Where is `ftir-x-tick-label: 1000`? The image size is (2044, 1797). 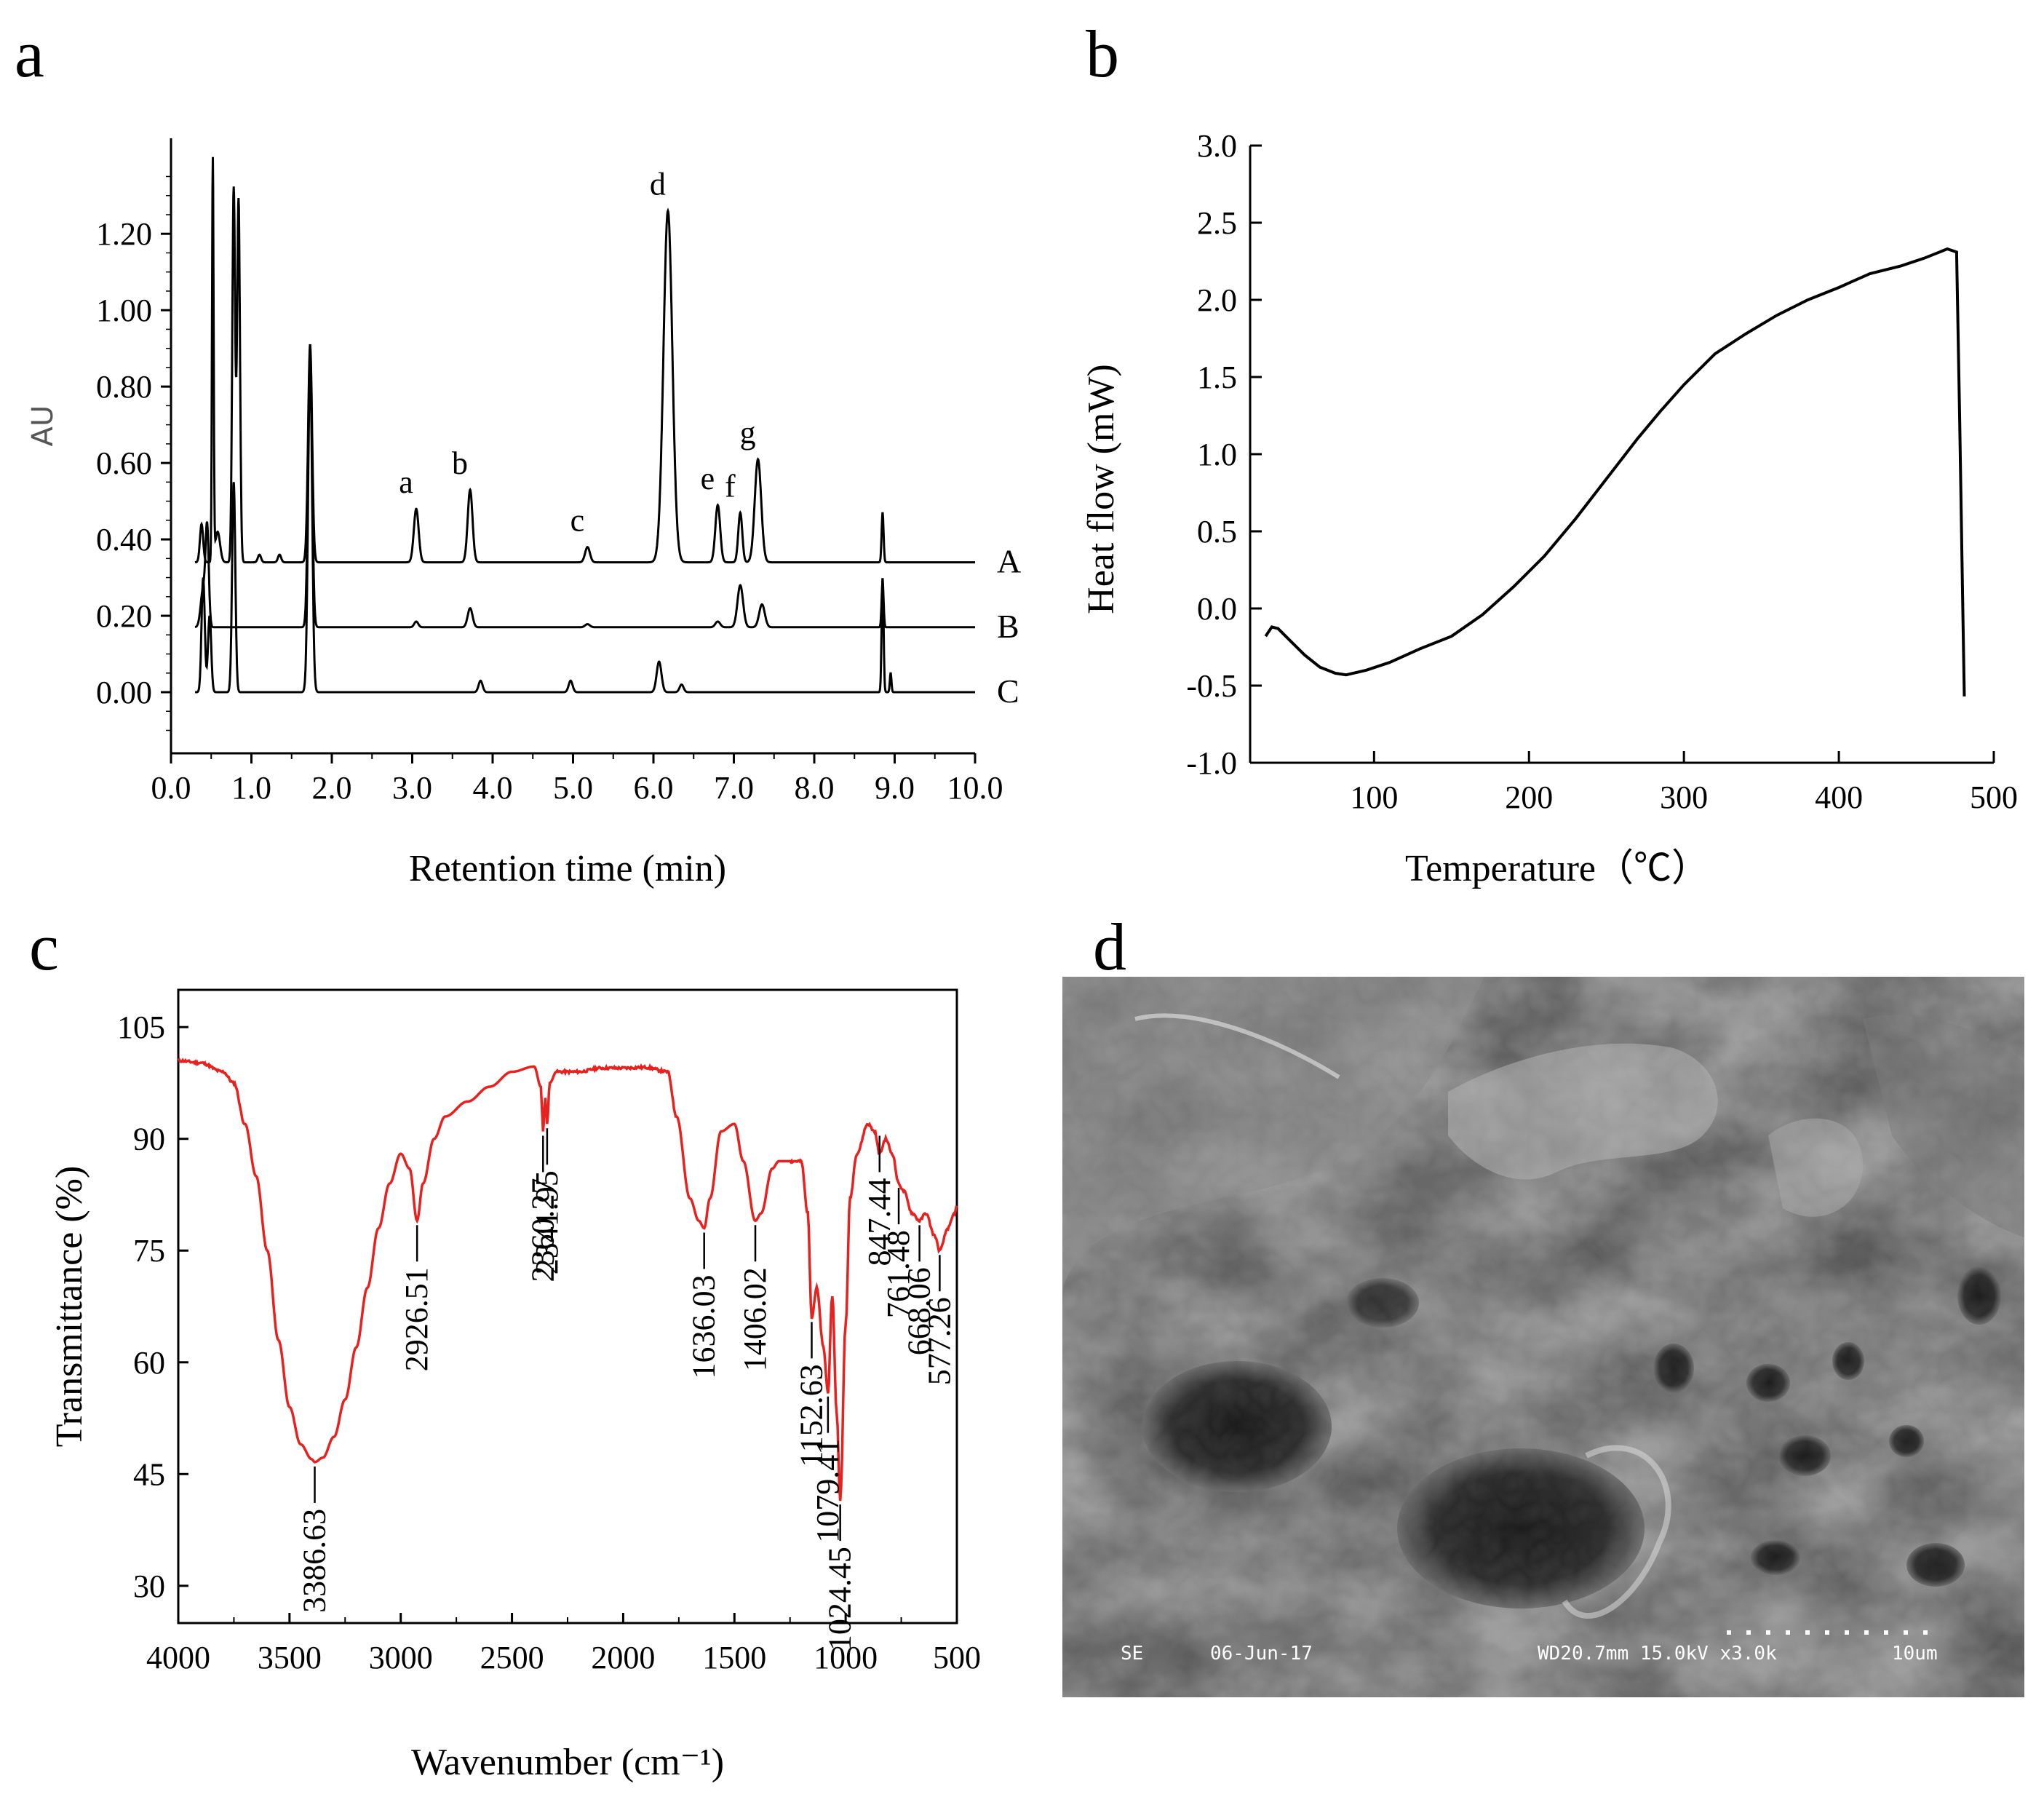
ftir-x-tick-label: 1000 is located at coordinates (846, 1657).